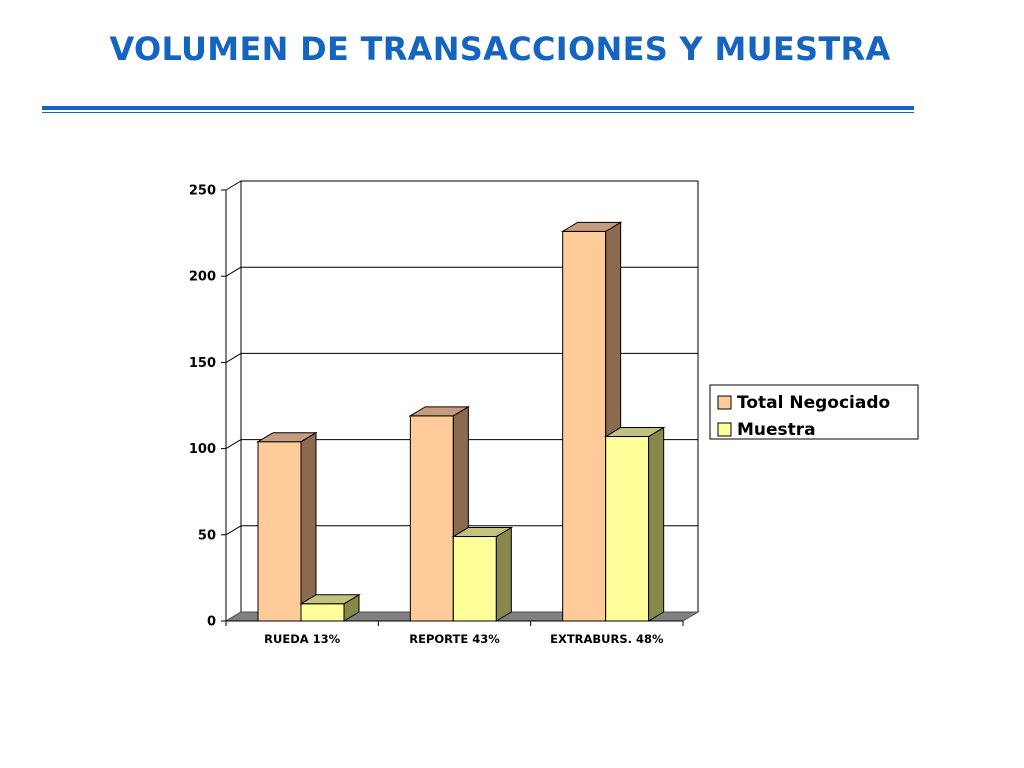  Describe the element at coordinates (478, 112) in the screenshot. I see `title-underline-thin` at that location.